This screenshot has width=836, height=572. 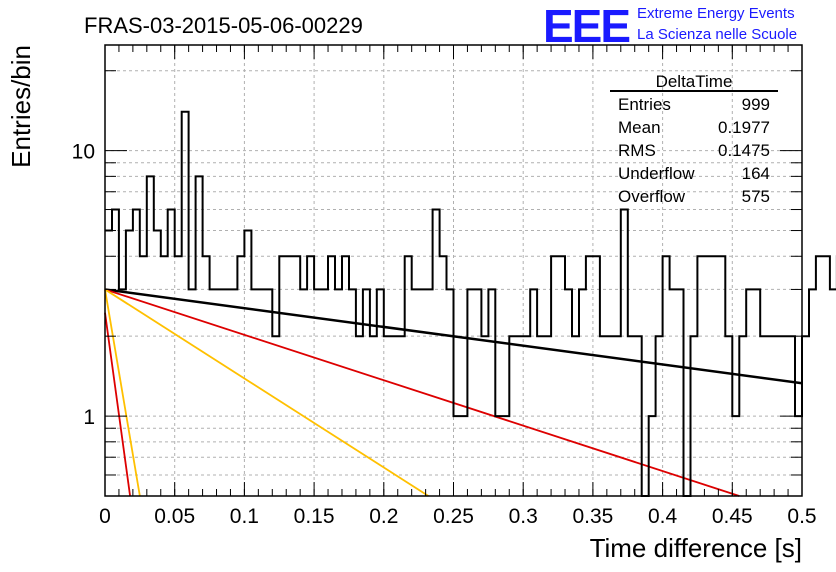 What do you see at coordinates (801, 516) in the screenshot?
I see `x-tick-label: 0.5` at bounding box center [801, 516].